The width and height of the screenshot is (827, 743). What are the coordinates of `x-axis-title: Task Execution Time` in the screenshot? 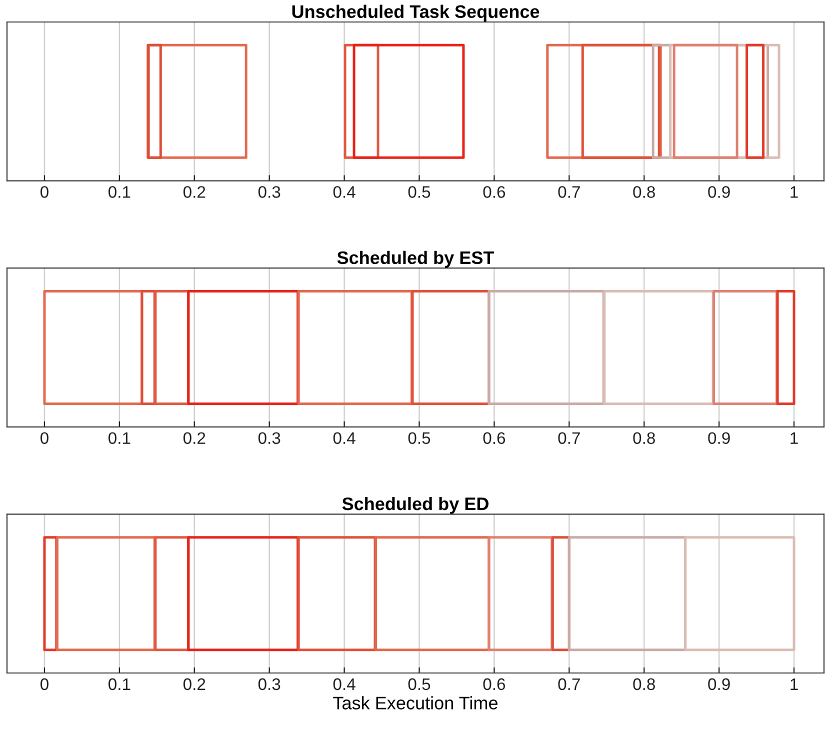 It's located at (415, 703).